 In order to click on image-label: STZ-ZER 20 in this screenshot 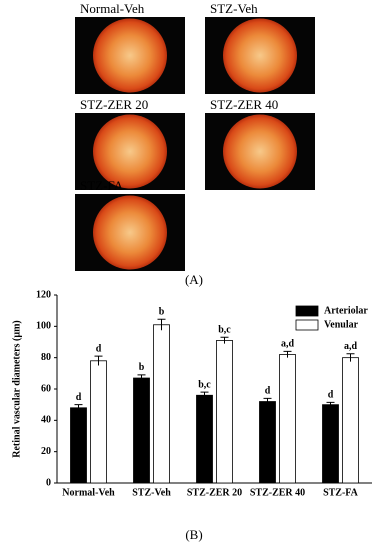, I will do `click(114, 104)`.